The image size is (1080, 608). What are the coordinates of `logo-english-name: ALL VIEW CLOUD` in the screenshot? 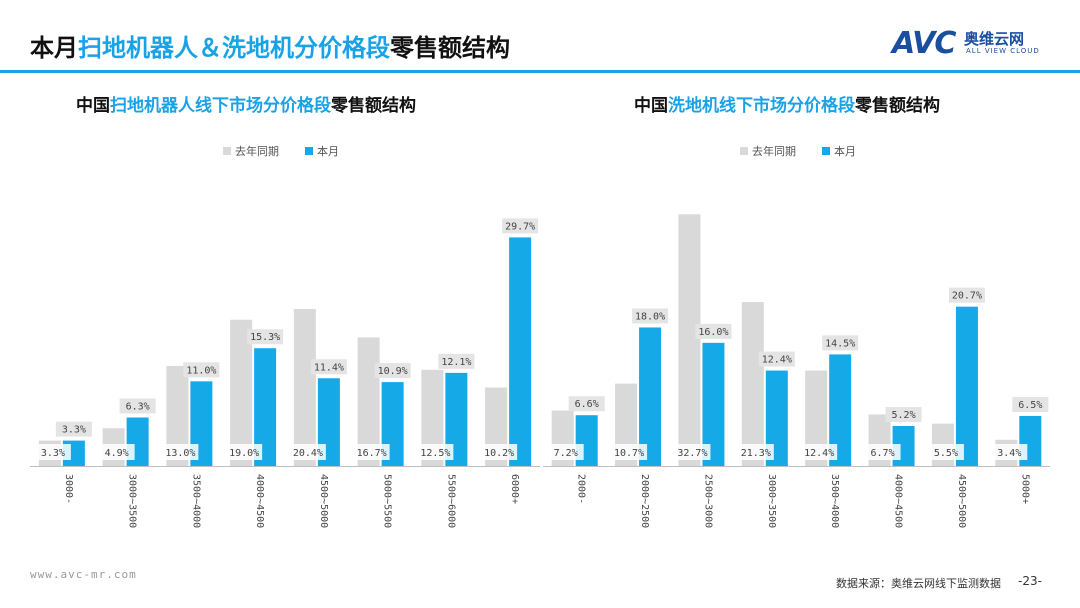 It's located at (1003, 51).